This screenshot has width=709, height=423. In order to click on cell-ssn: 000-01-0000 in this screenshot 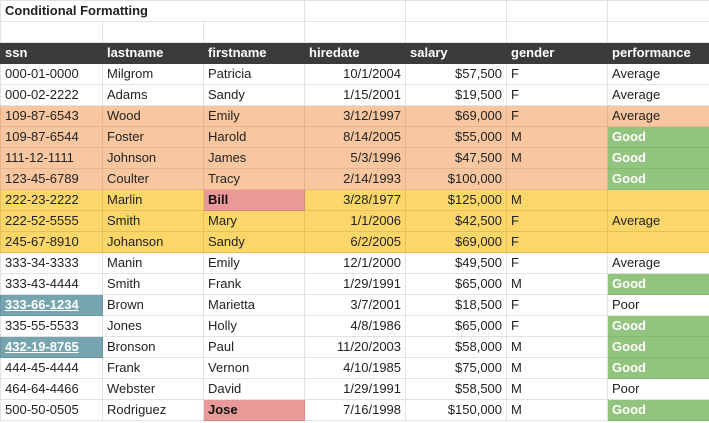, I will do `click(51, 74)`.